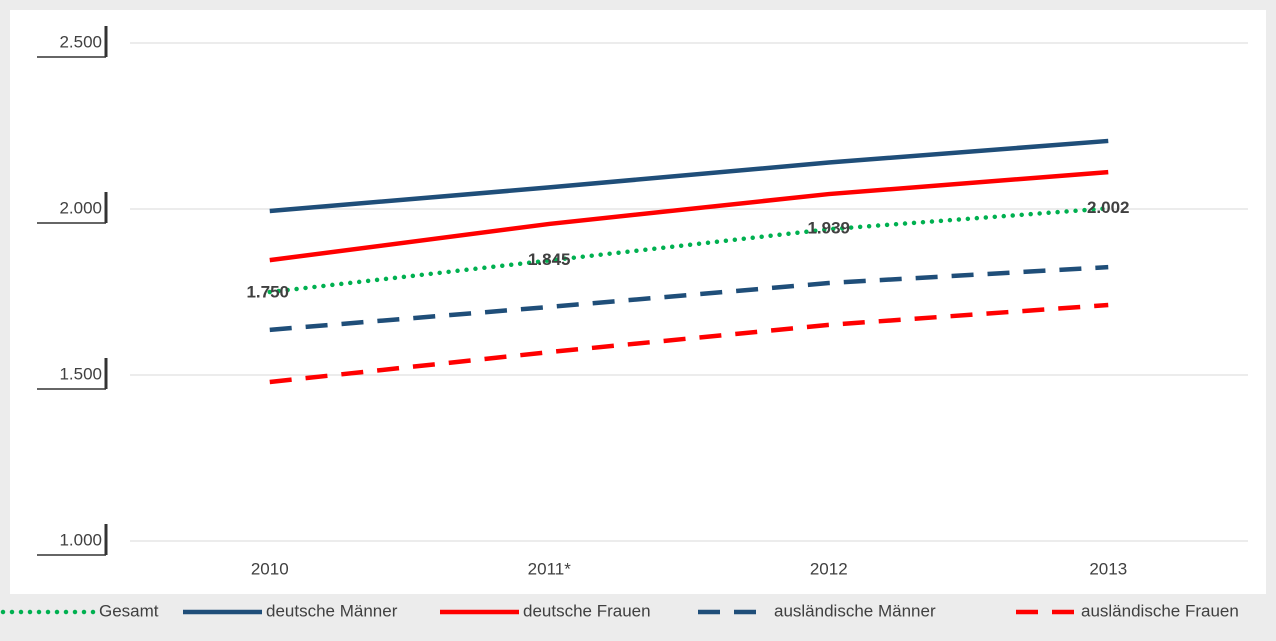 Image resolution: width=1276 pixels, height=641 pixels. Describe the element at coordinates (270, 568) in the screenshot. I see `x-tick-label: 2010` at that location.